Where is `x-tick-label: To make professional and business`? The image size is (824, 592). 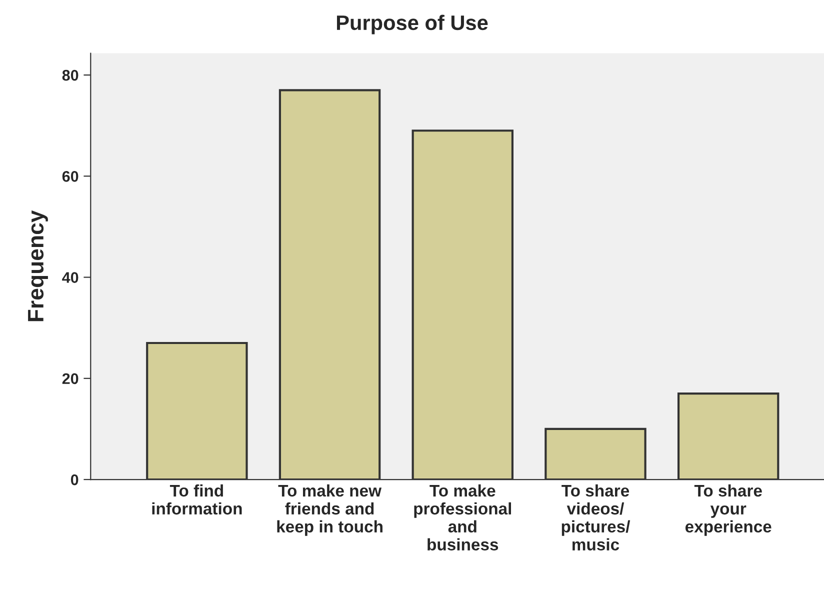
x-tick-label: To make professional and business is located at coordinates (463, 517).